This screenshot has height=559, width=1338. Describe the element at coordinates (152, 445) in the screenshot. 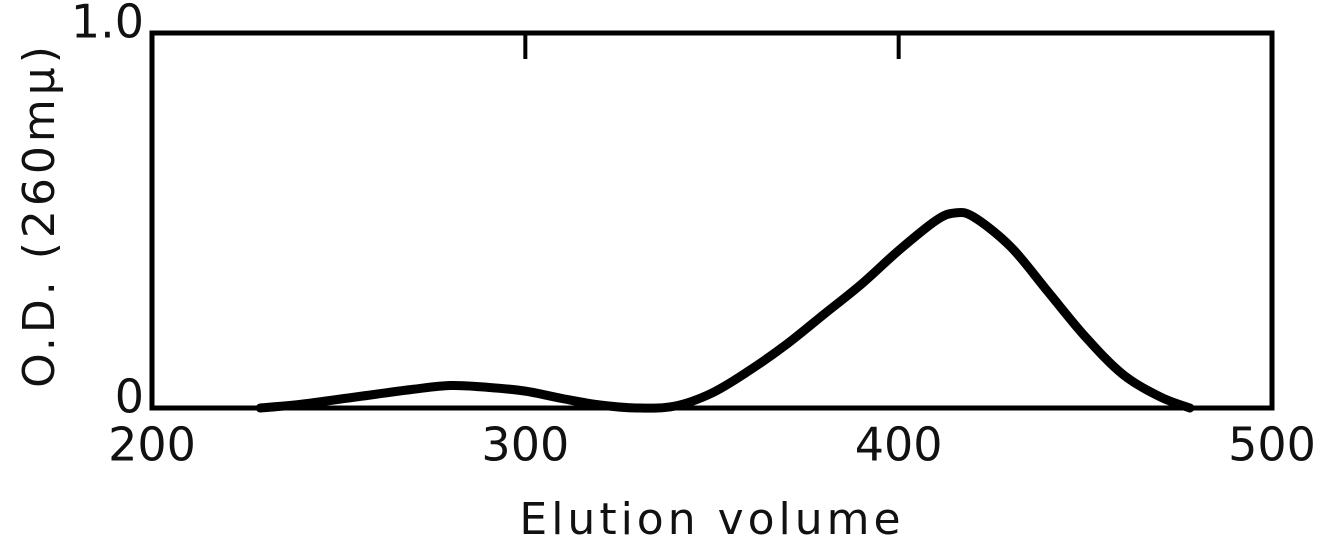

I see `x-tick-label: 200` at that location.